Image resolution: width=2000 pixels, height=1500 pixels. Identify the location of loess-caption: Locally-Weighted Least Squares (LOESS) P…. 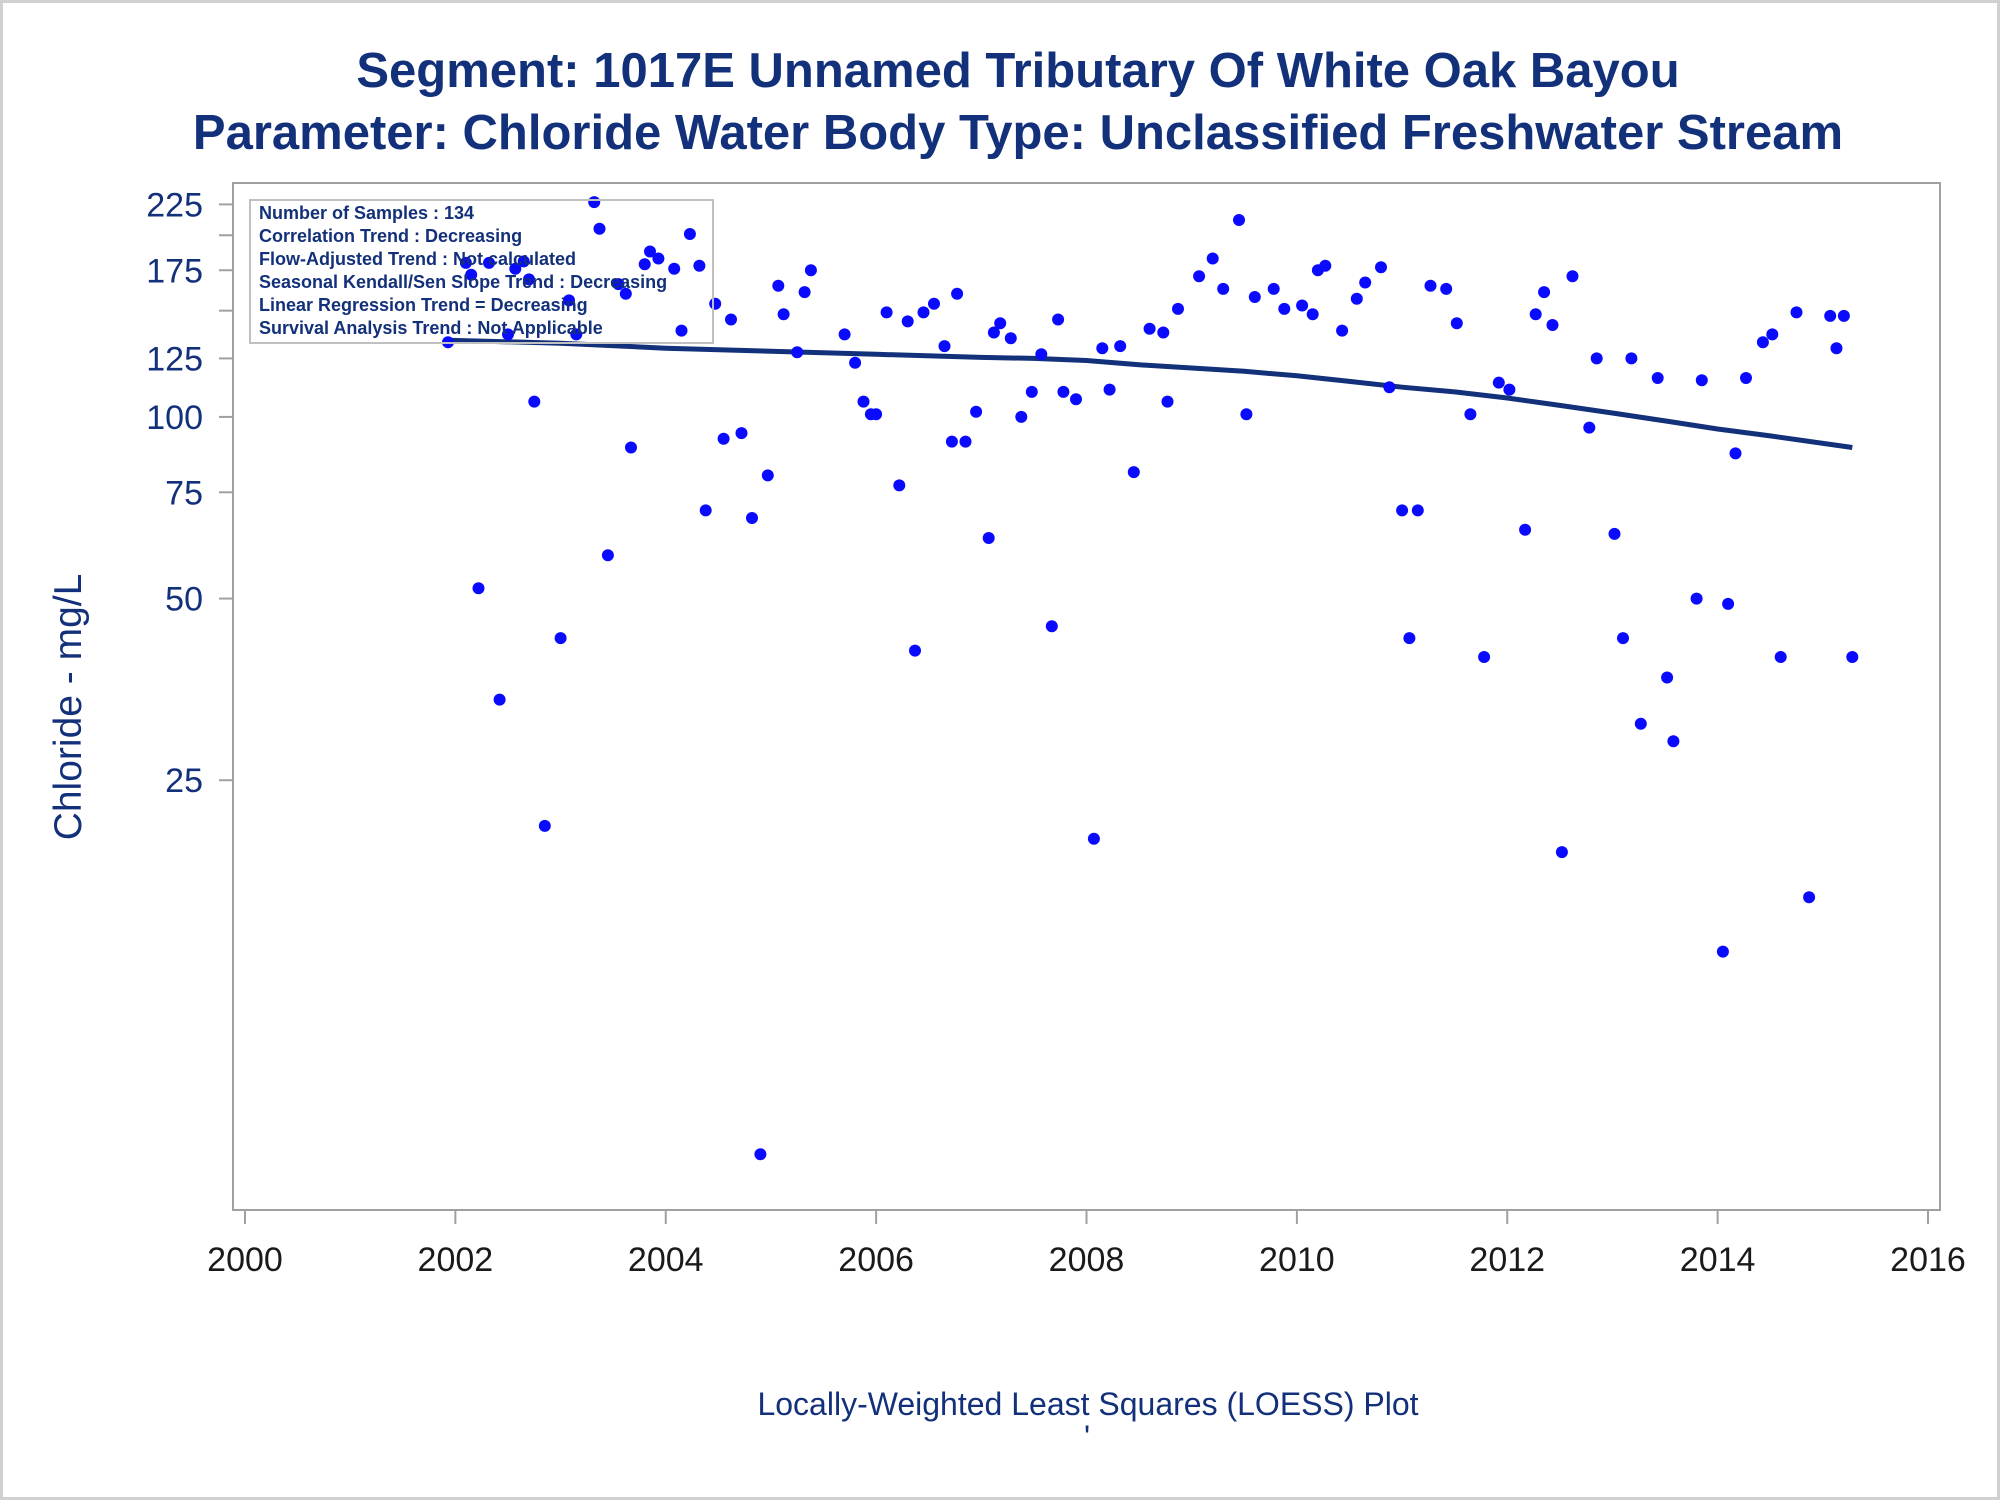
(1087, 1404).